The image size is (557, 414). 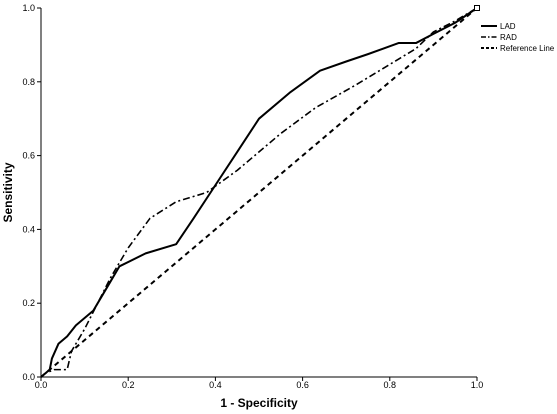 I want to click on x-tick-label: 1.0, so click(x=477, y=385).